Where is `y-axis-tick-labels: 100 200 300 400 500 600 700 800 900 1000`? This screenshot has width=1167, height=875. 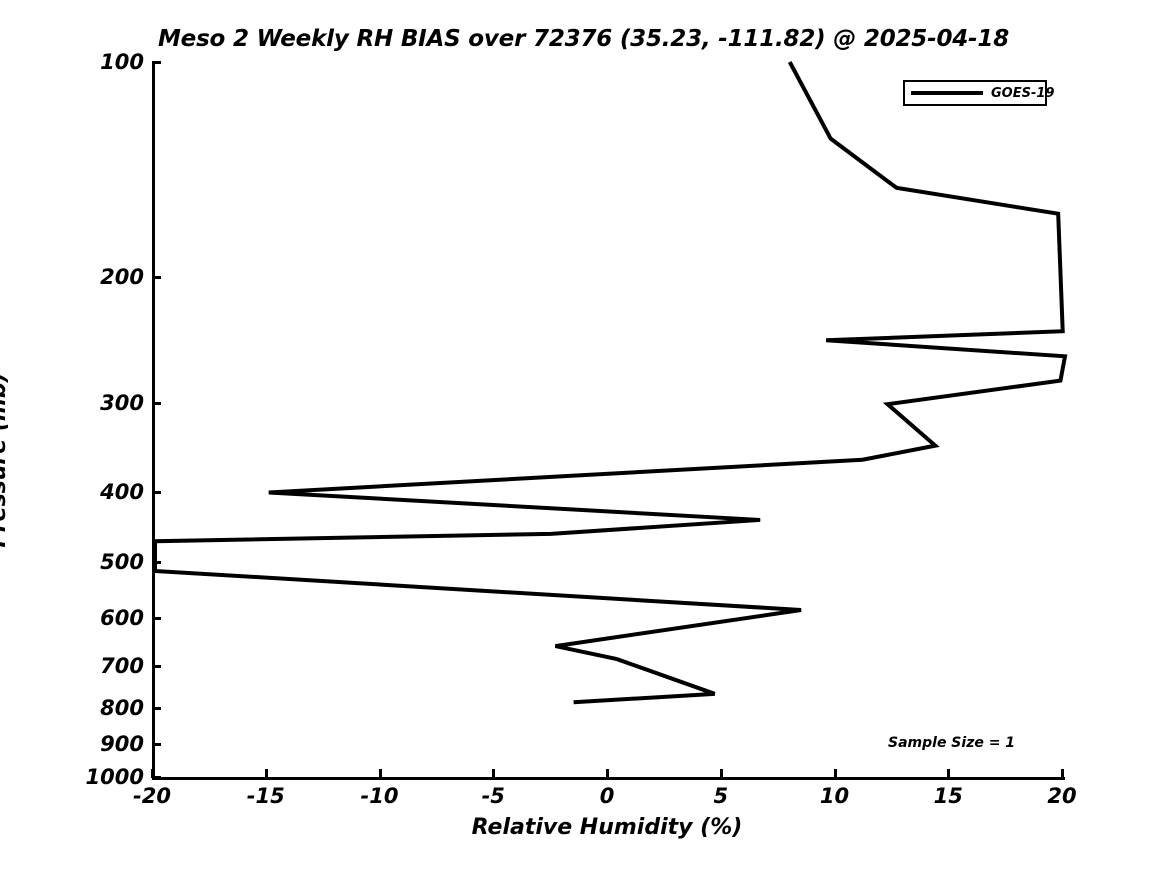
y-axis-tick-labels: 100 200 300 400 500 600 700 800 900 1000 is located at coordinates (72, 437).